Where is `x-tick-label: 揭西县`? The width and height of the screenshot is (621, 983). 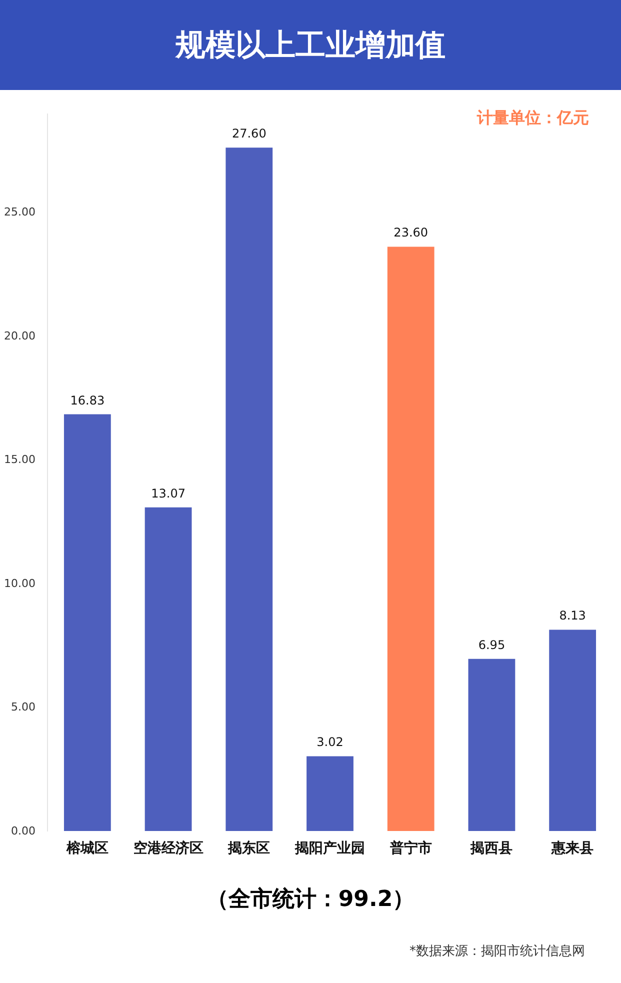 x-tick-label: 揭西县 is located at coordinates (491, 848).